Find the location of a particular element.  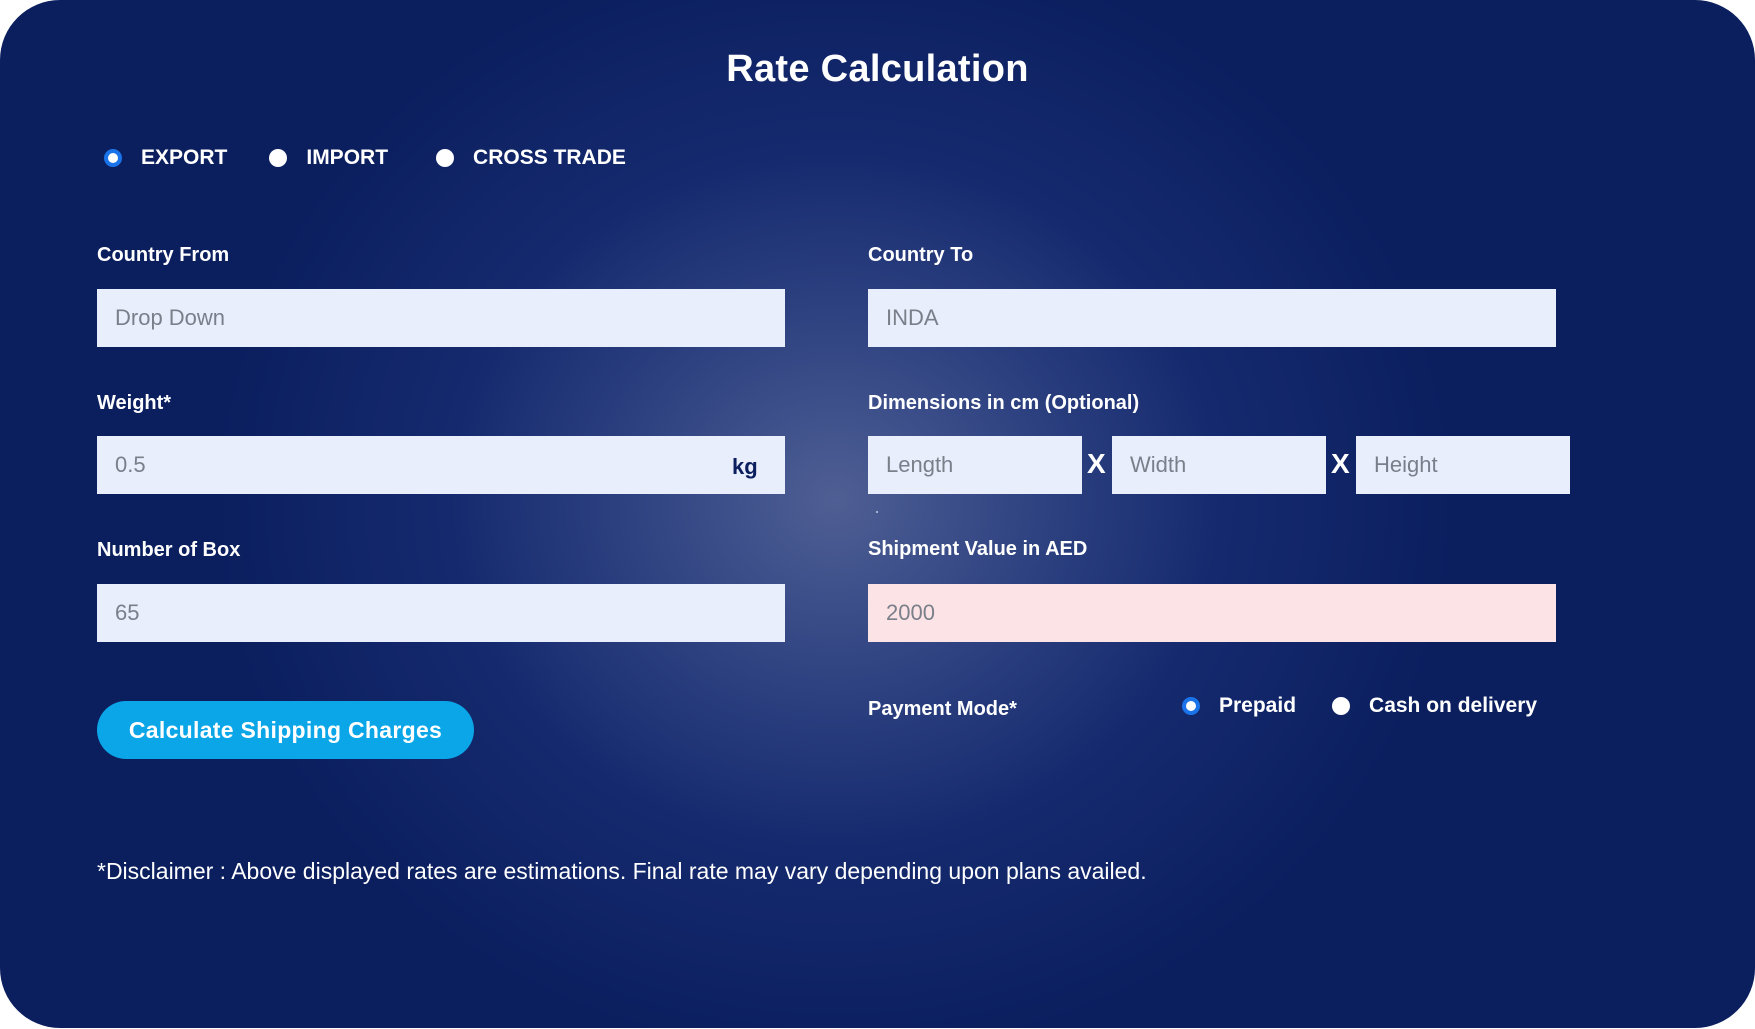

dimensions-label: Dimensions in cm (Optional) is located at coordinates (1004, 403).